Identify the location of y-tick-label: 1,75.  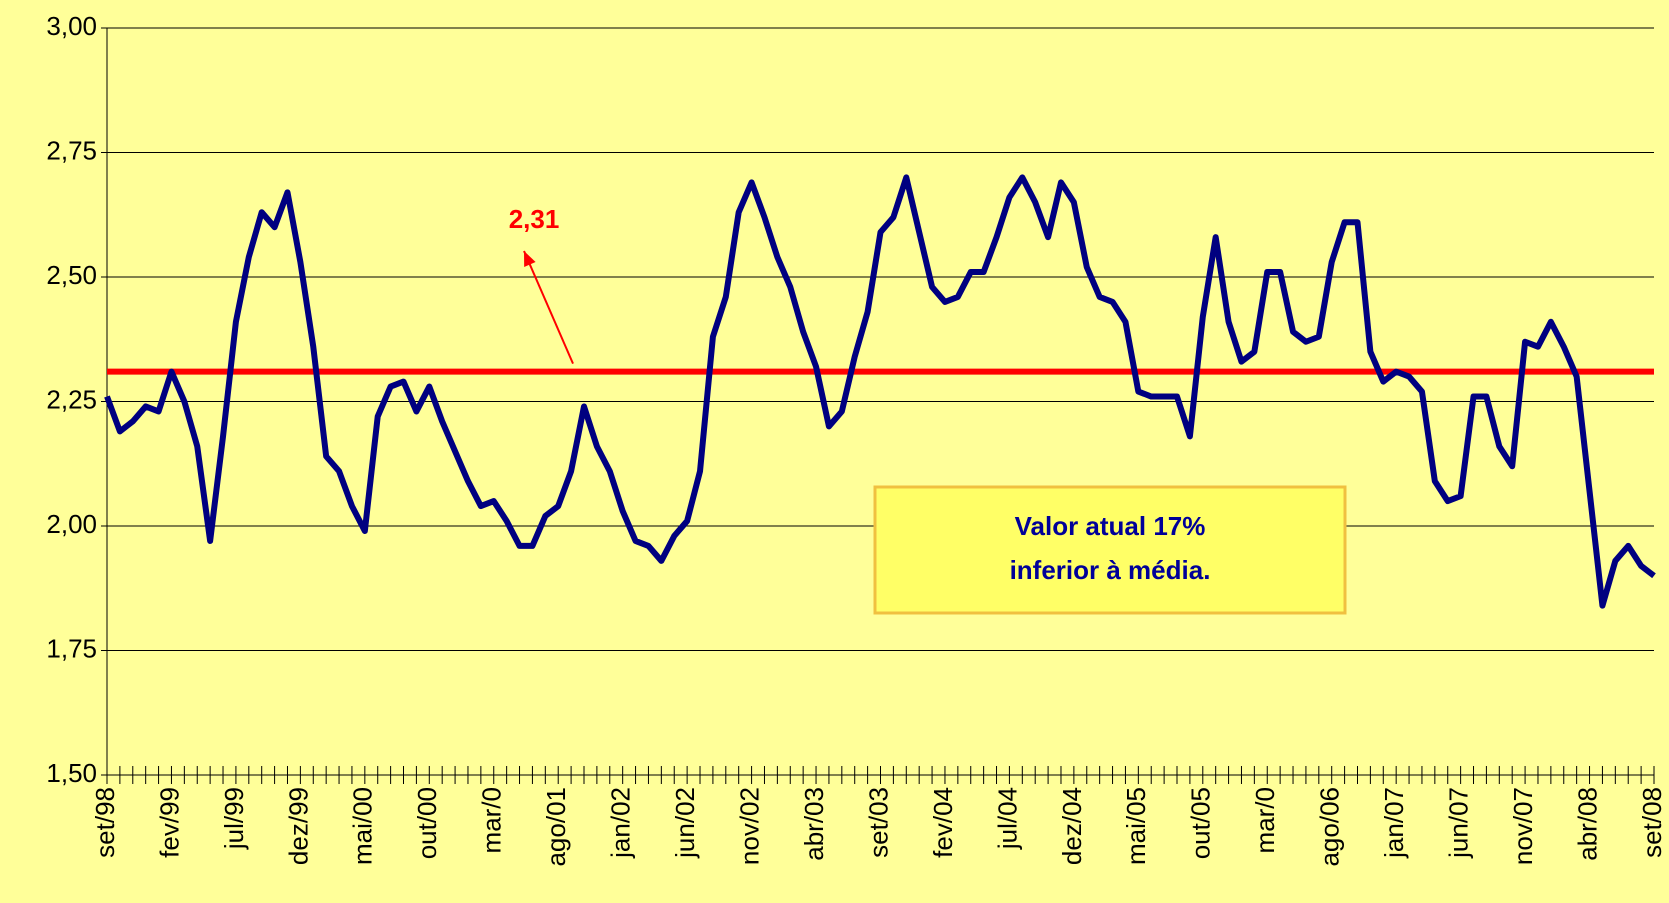
(71, 648).